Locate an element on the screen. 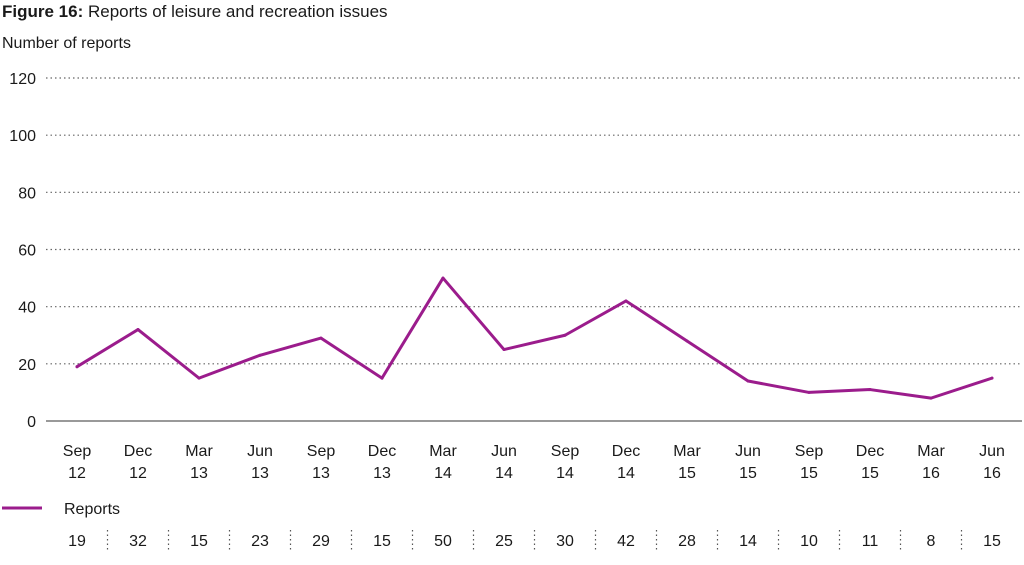  figure-number: Figure 16: is located at coordinates (43, 11).